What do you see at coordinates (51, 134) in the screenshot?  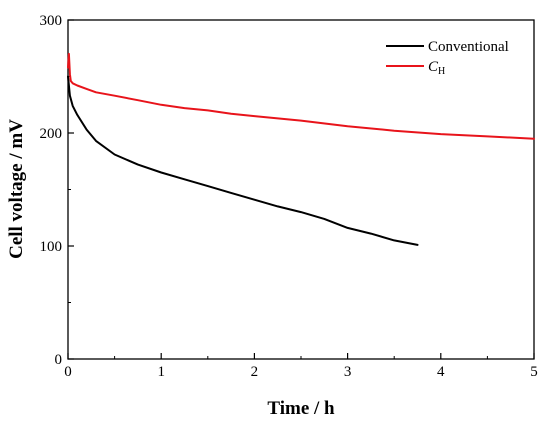 I see `y-tick-label: 200` at bounding box center [51, 134].